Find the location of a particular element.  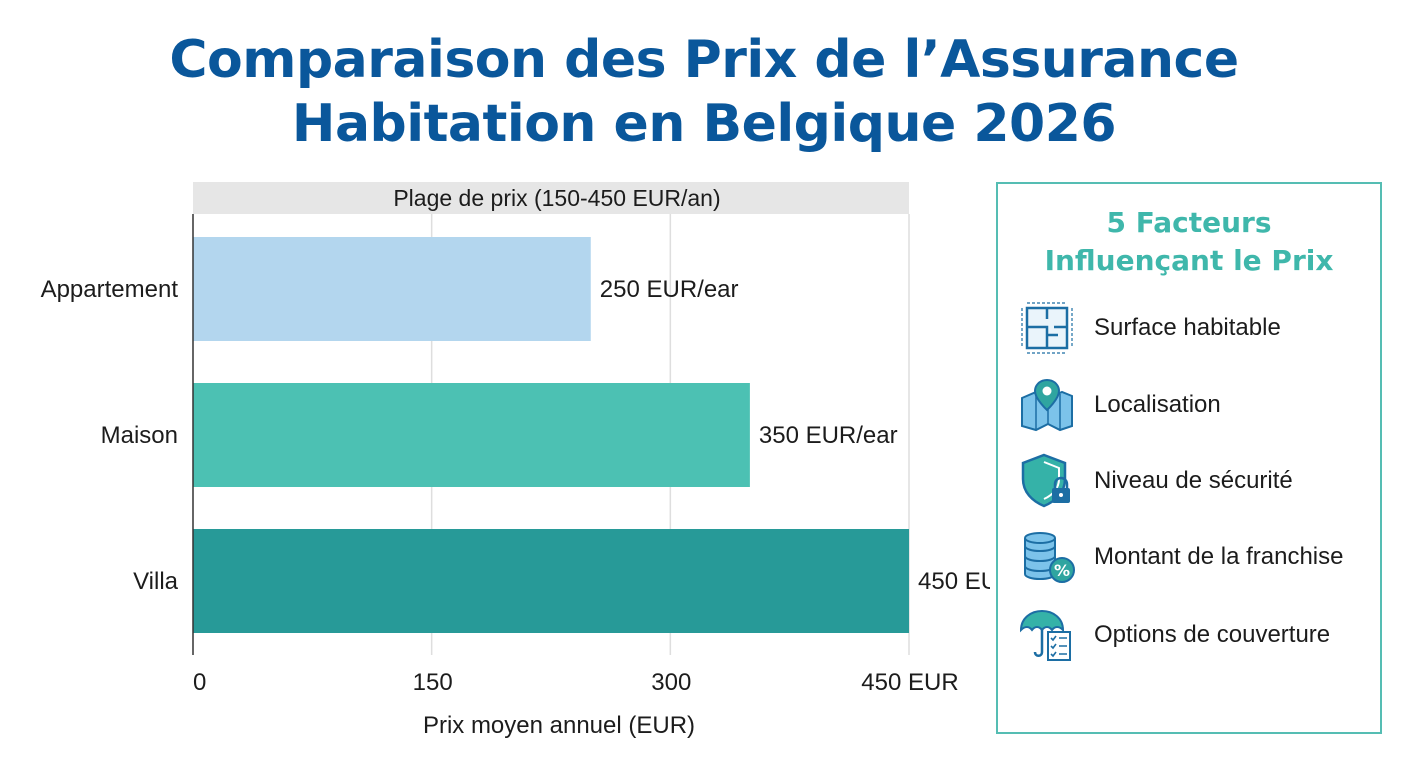

factor-label: Surface habitable is located at coordinates (1187, 327).